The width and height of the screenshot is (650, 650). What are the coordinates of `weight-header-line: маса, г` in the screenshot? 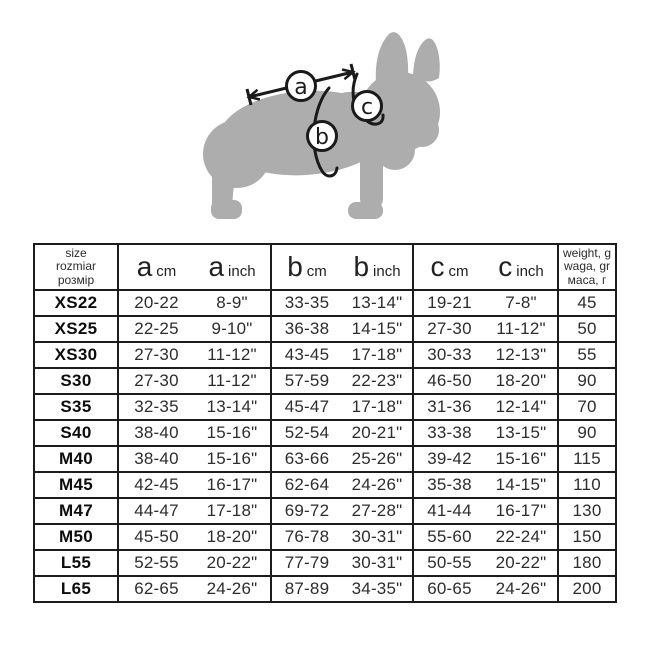 It's located at (587, 279).